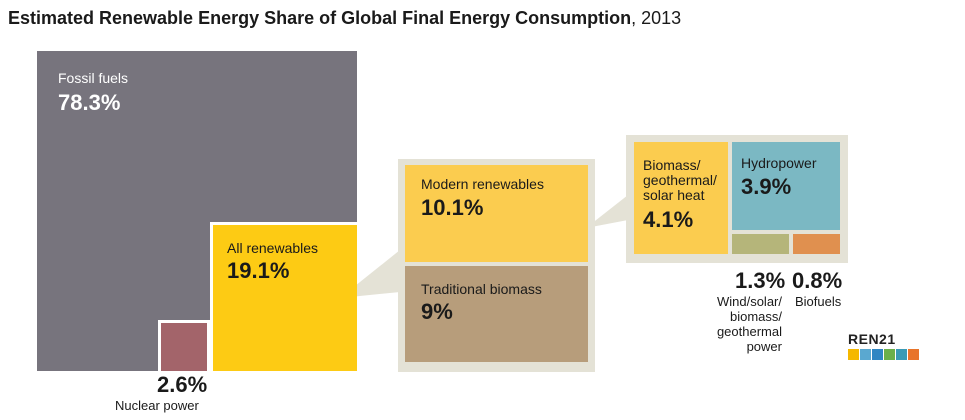  What do you see at coordinates (901, 354) in the screenshot?
I see `wave-icon` at bounding box center [901, 354].